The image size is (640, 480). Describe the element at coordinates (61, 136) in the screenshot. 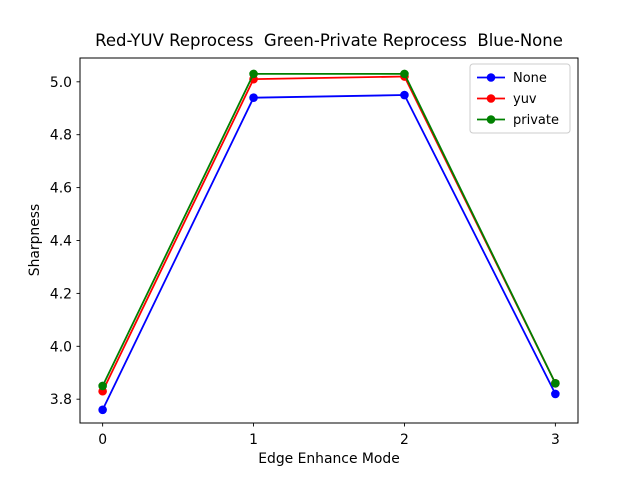

I see `y-tick-label: 4.8` at that location.